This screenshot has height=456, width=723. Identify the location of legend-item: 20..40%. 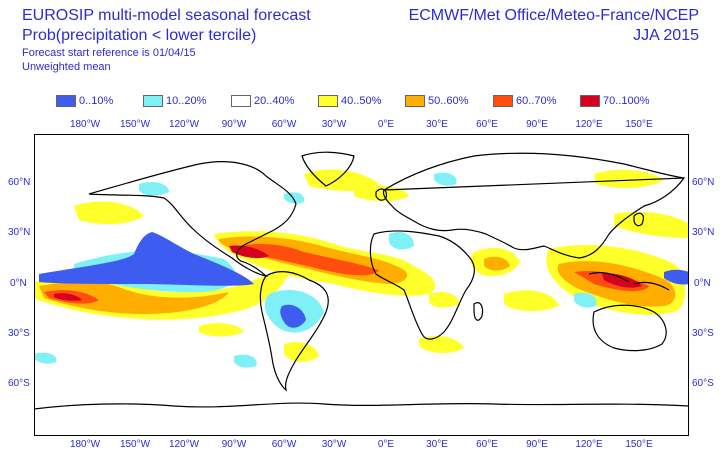
(262, 101).